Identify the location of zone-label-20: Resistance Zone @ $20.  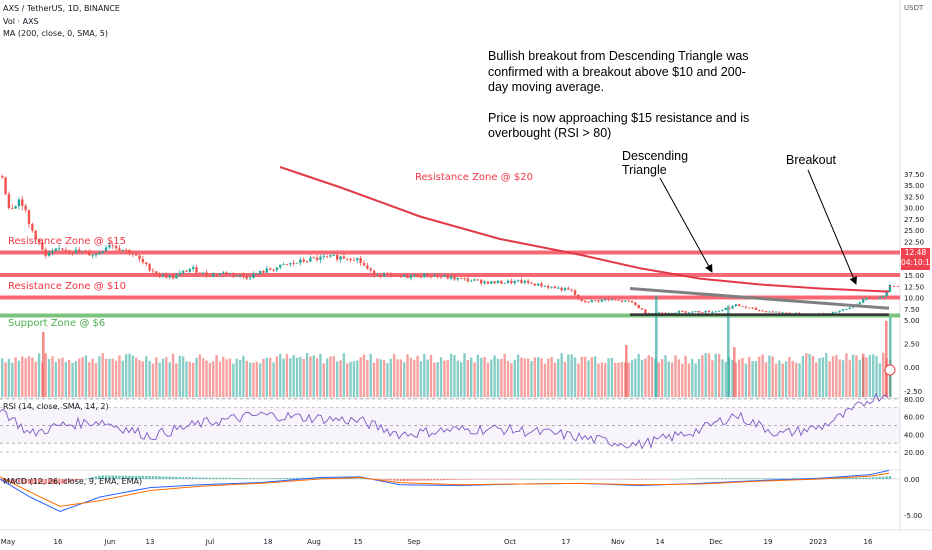
(474, 177).